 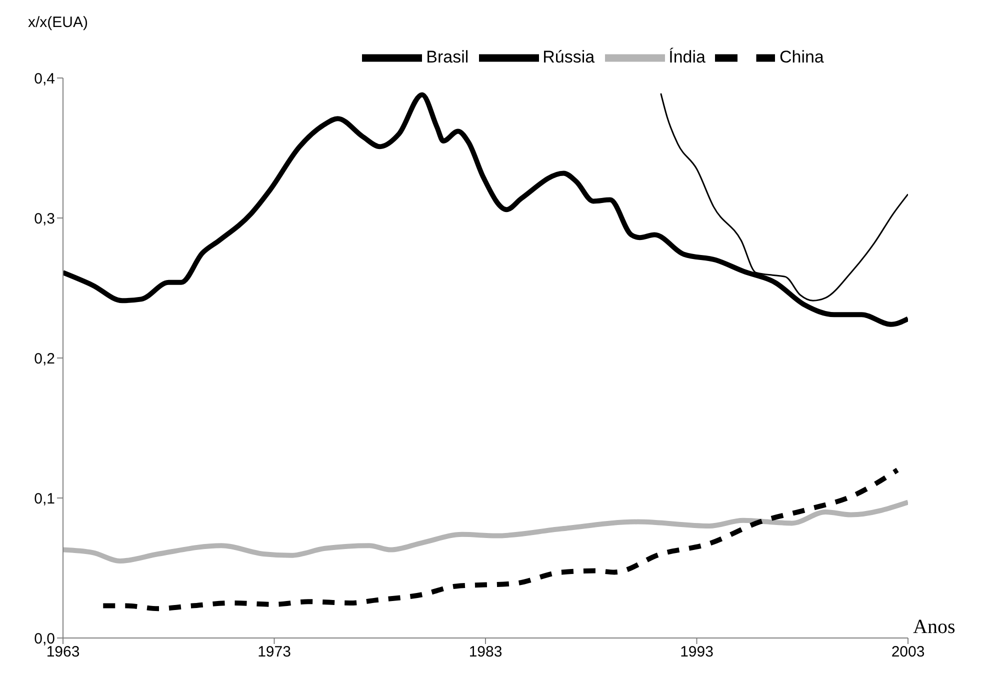 What do you see at coordinates (447, 56) in the screenshot?
I see `legend-label: Brasil` at bounding box center [447, 56].